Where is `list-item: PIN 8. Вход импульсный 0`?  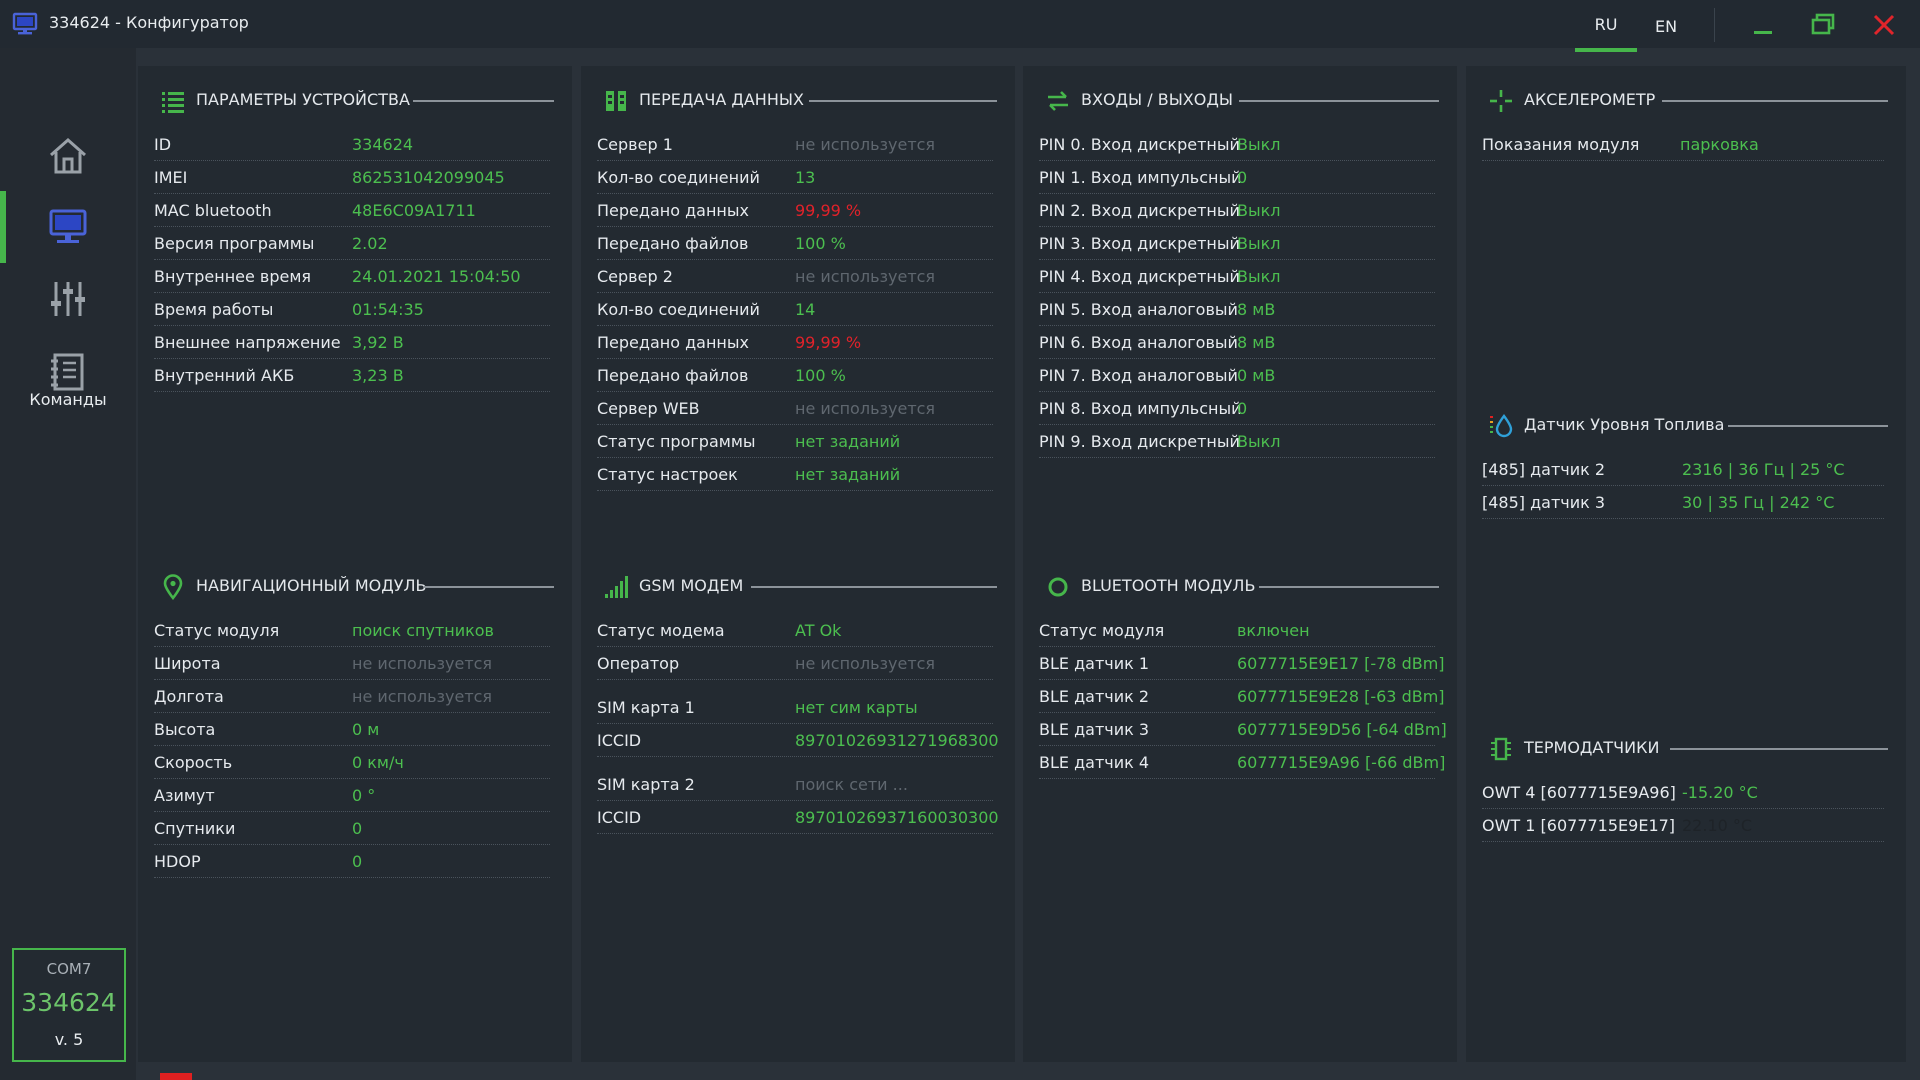 list-item: PIN 8. Вход импульсный 0 is located at coordinates (1237, 408).